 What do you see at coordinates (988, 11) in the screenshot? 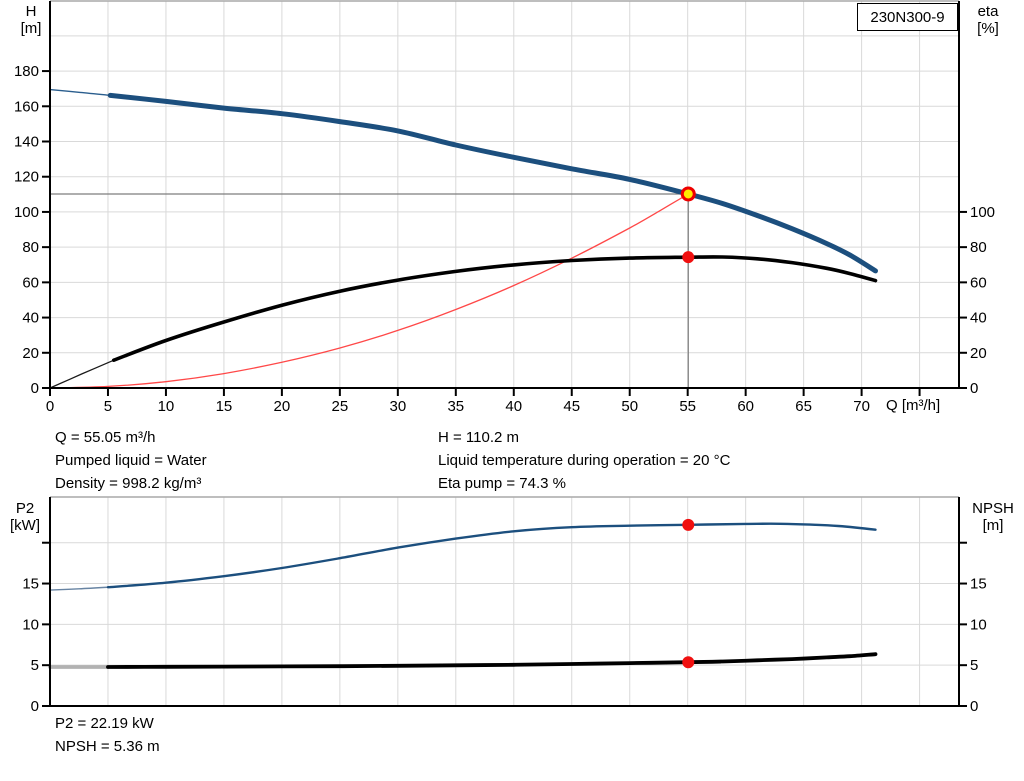
I see `eta-axis-title-line1: eta` at bounding box center [988, 11].